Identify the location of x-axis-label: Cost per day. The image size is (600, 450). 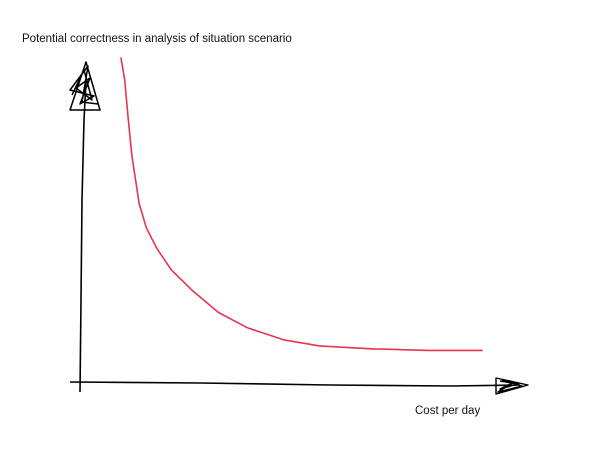
(448, 411).